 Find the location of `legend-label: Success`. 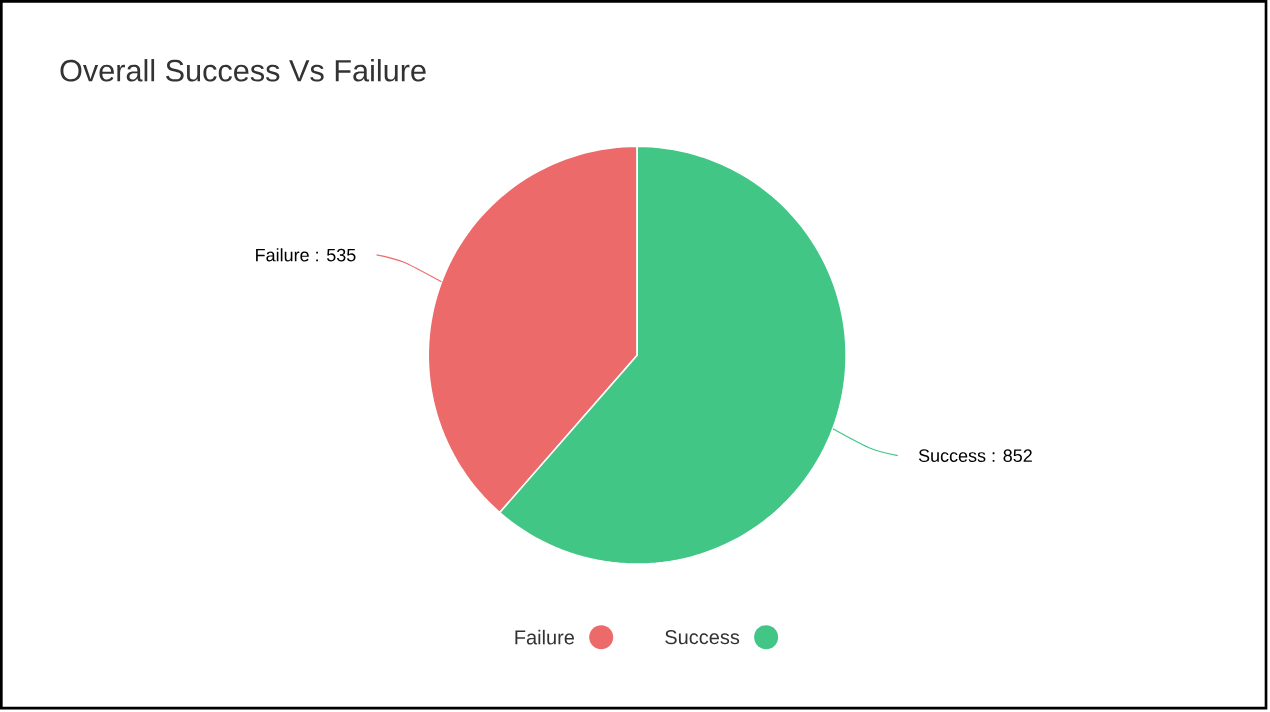

legend-label: Success is located at coordinates (702, 637).